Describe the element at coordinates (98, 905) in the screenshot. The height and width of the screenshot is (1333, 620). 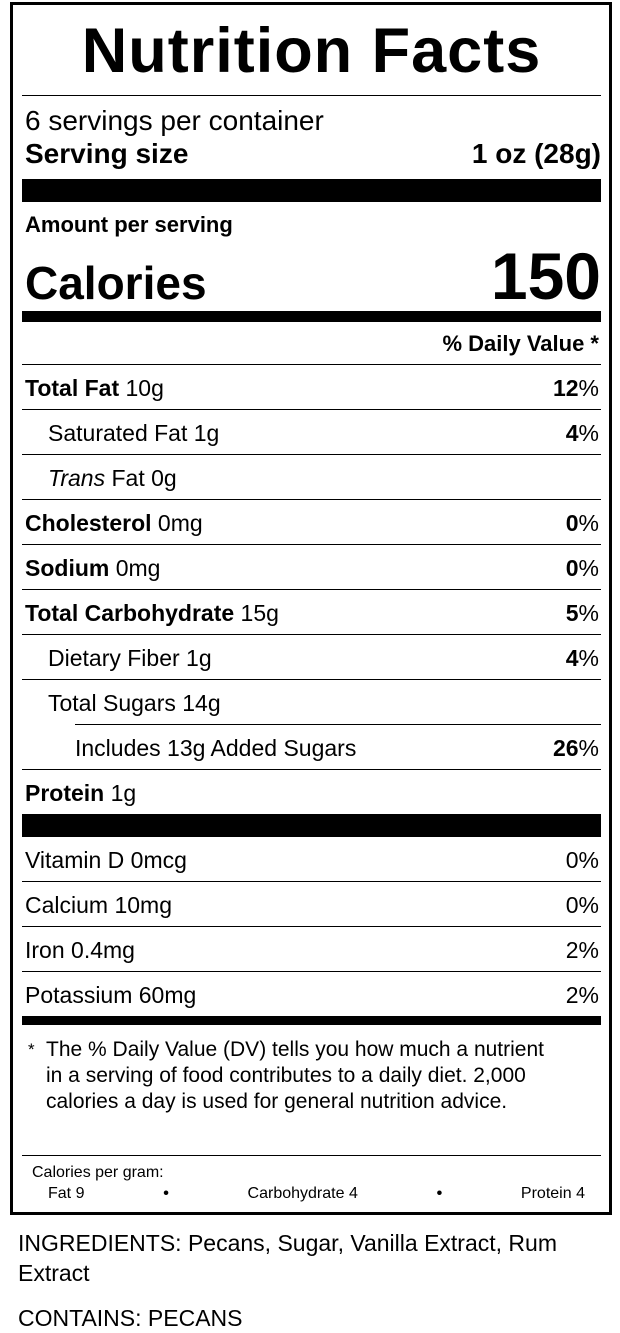
I see `vitamin-name: Calcium 10mg` at that location.